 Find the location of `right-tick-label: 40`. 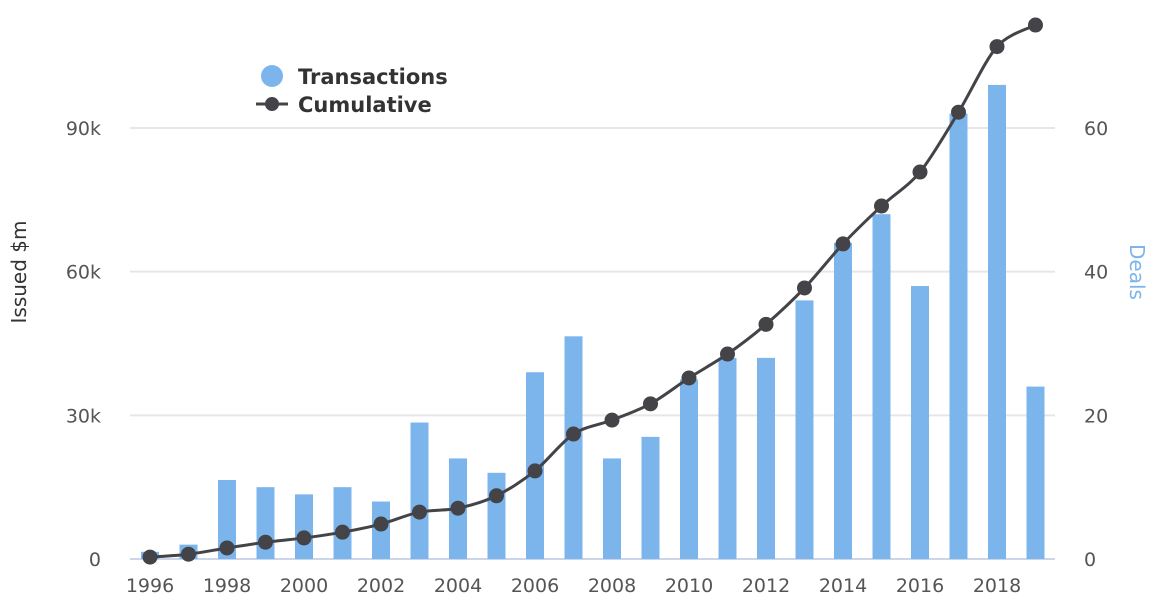

right-tick-label: 40 is located at coordinates (1096, 273).